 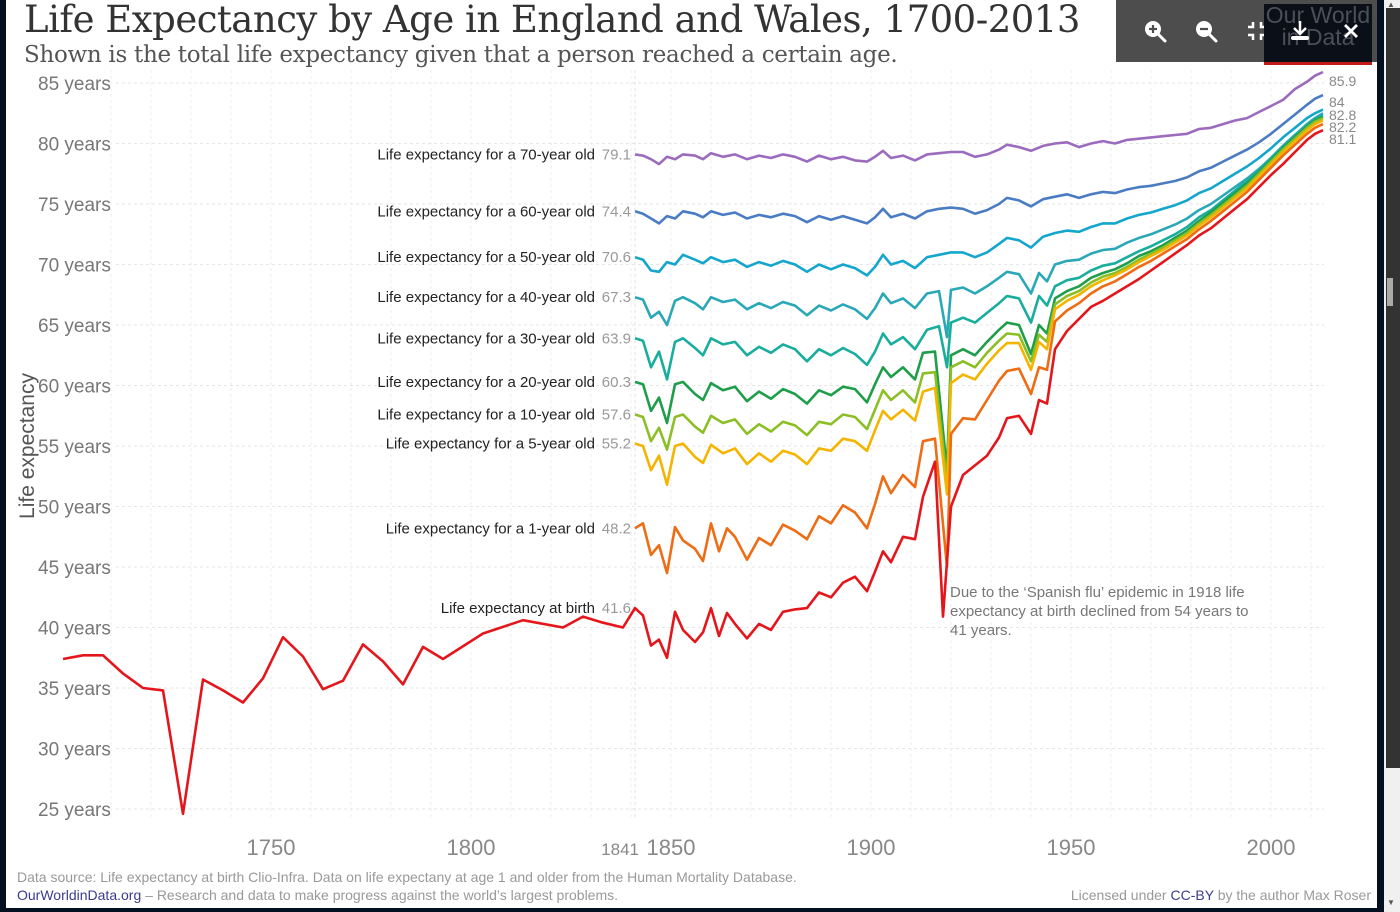 I want to click on cc-by-link: CC-BY, so click(x=1192, y=895).